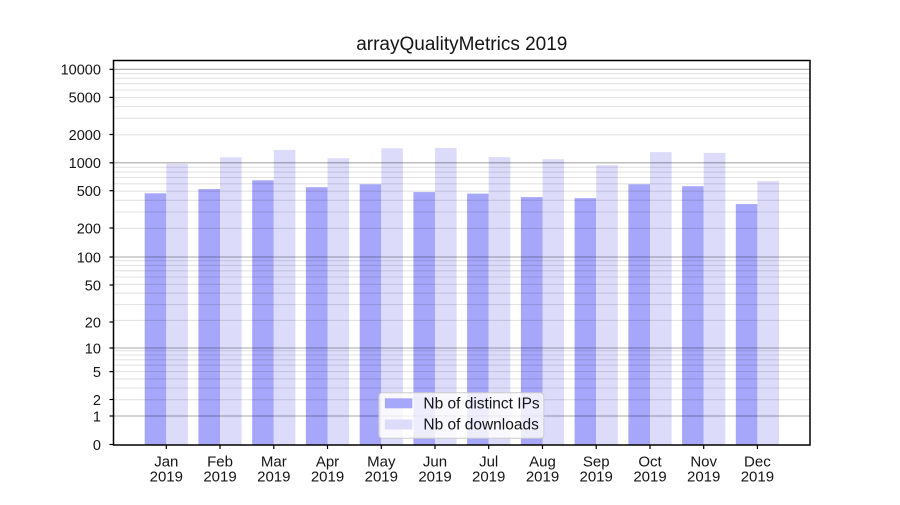 Image resolution: width=900 pixels, height=505 pixels. What do you see at coordinates (381, 462) in the screenshot?
I see `svg-text: May` at bounding box center [381, 462].